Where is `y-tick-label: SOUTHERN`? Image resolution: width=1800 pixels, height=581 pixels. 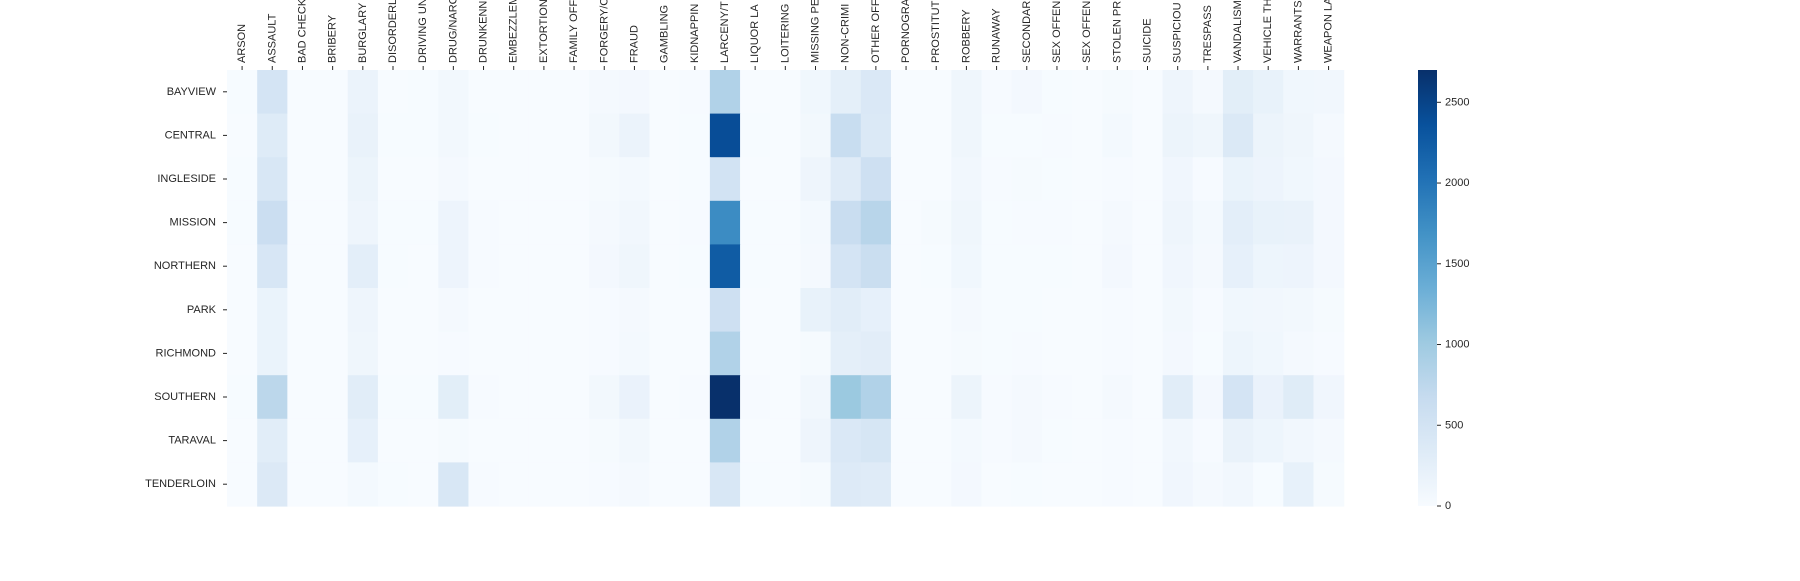
y-tick-label: SOUTHERN is located at coordinates (185, 397).